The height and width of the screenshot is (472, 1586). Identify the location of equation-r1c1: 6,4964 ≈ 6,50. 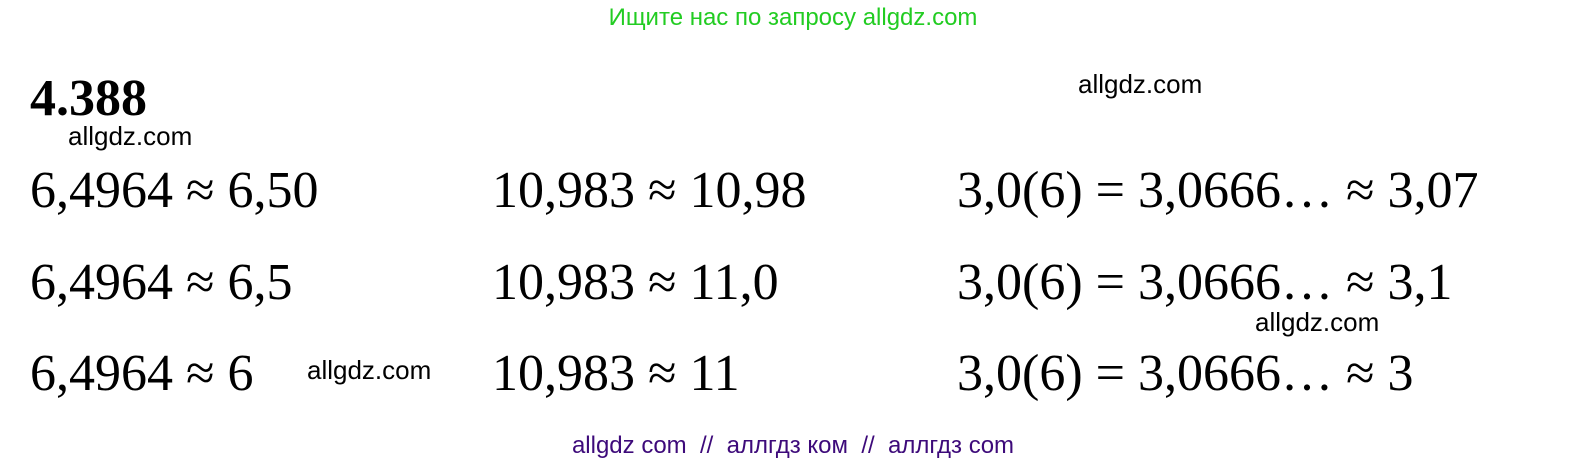
(174, 190).